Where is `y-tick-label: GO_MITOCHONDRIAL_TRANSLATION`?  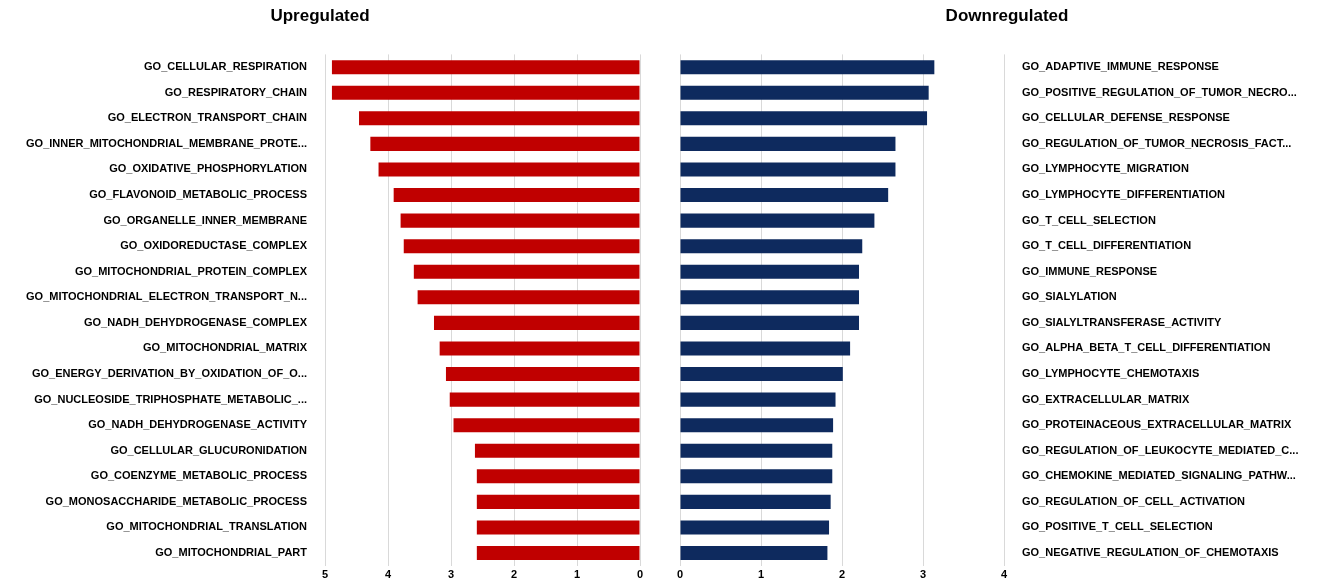
y-tick-label: GO_MITOCHONDRIAL_TRANSLATION is located at coordinates (207, 526).